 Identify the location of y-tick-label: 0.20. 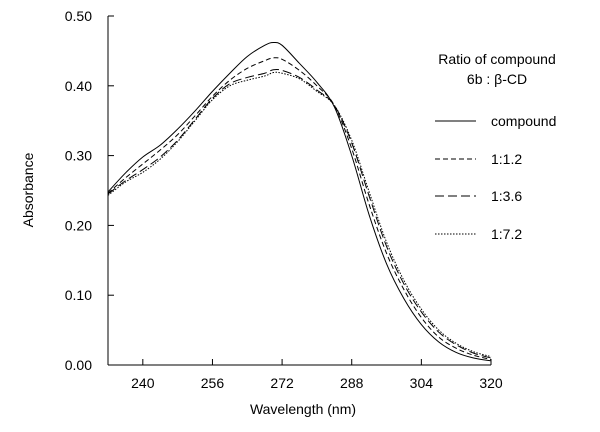
(78, 225).